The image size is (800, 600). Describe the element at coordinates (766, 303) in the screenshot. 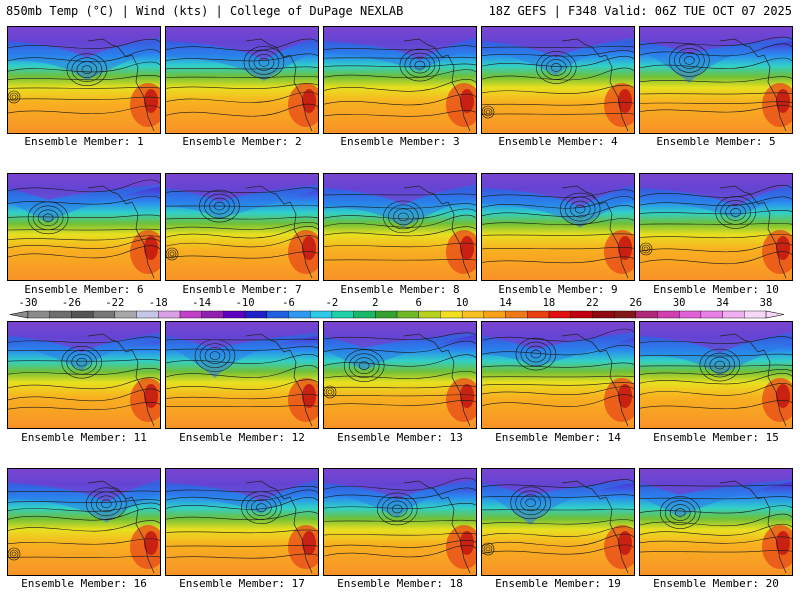

I see `colorbar-tick-label: 38` at that location.